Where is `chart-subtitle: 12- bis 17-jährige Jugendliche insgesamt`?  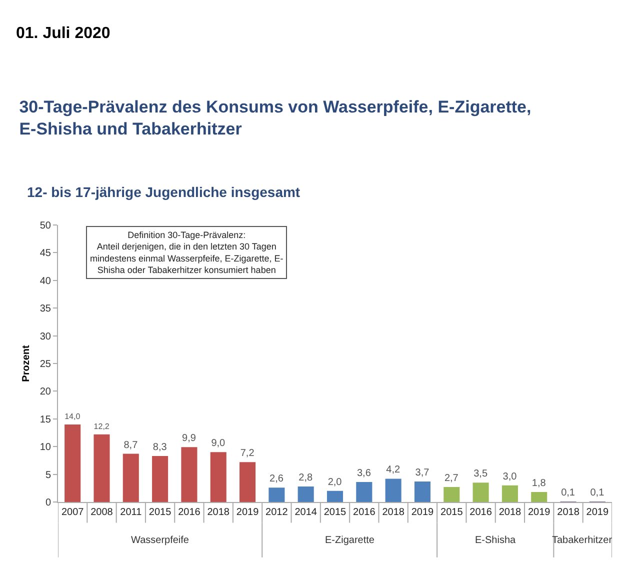 chart-subtitle: 12- bis 17-jährige Jugendliche insgesamt is located at coordinates (163, 192).